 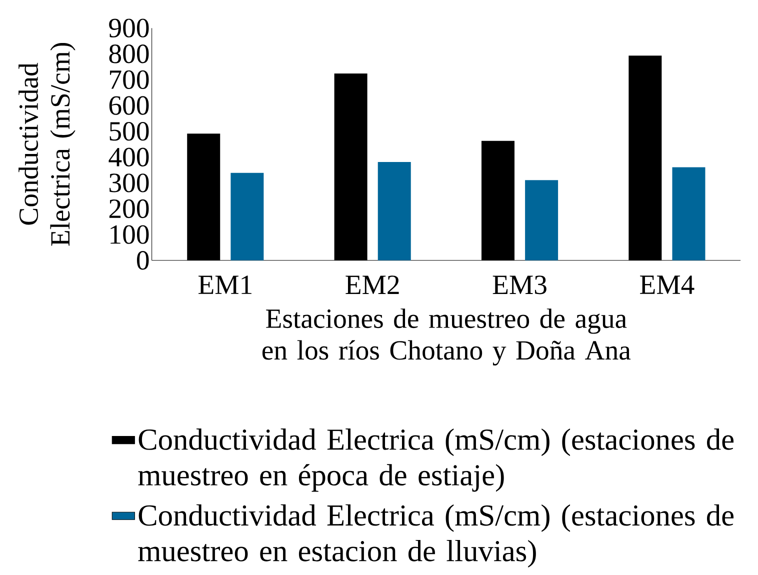 What do you see at coordinates (129, 131) in the screenshot?
I see `y-tick-label: 500` at bounding box center [129, 131].